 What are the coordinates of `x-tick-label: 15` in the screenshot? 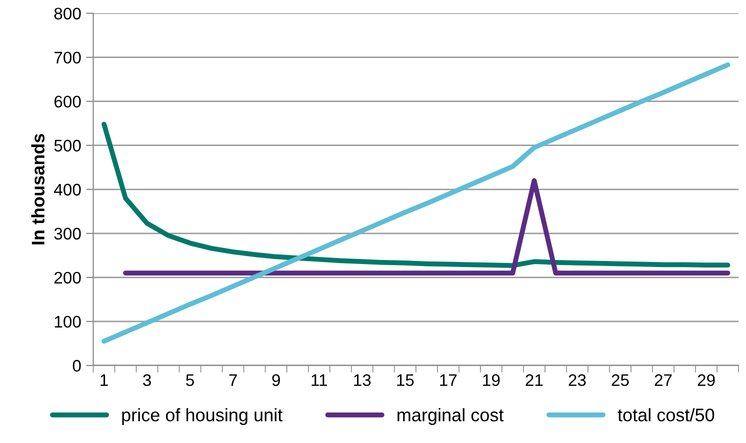 It's located at (405, 380).